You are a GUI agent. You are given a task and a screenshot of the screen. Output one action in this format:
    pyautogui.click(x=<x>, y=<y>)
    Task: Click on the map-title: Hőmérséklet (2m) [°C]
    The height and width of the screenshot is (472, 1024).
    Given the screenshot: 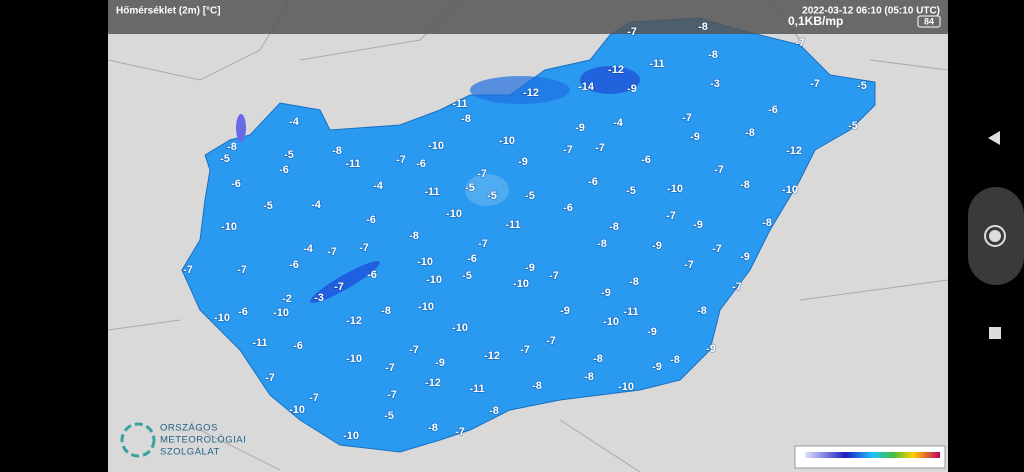 What is the action you would take?
    pyautogui.click(x=168, y=11)
    